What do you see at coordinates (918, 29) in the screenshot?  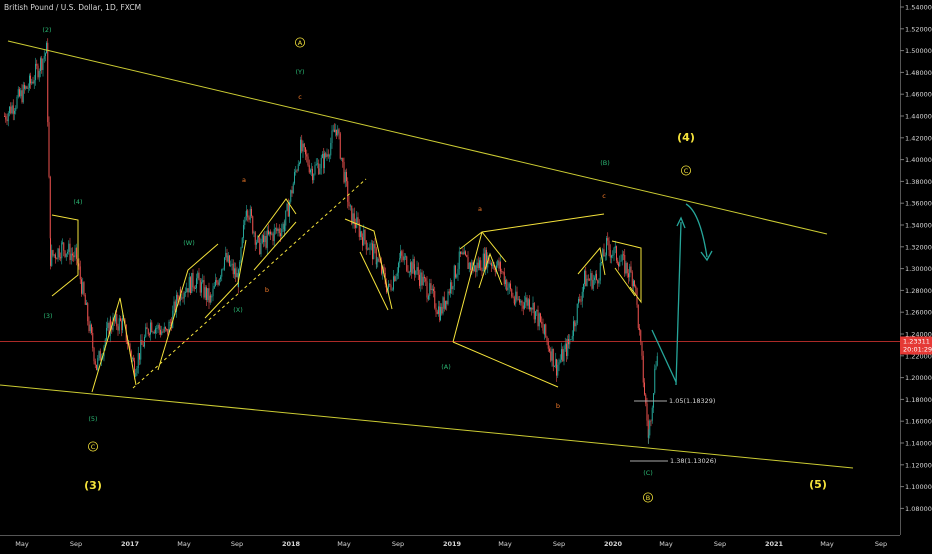 I see `y-tick-label: 1.52000` at bounding box center [918, 29].